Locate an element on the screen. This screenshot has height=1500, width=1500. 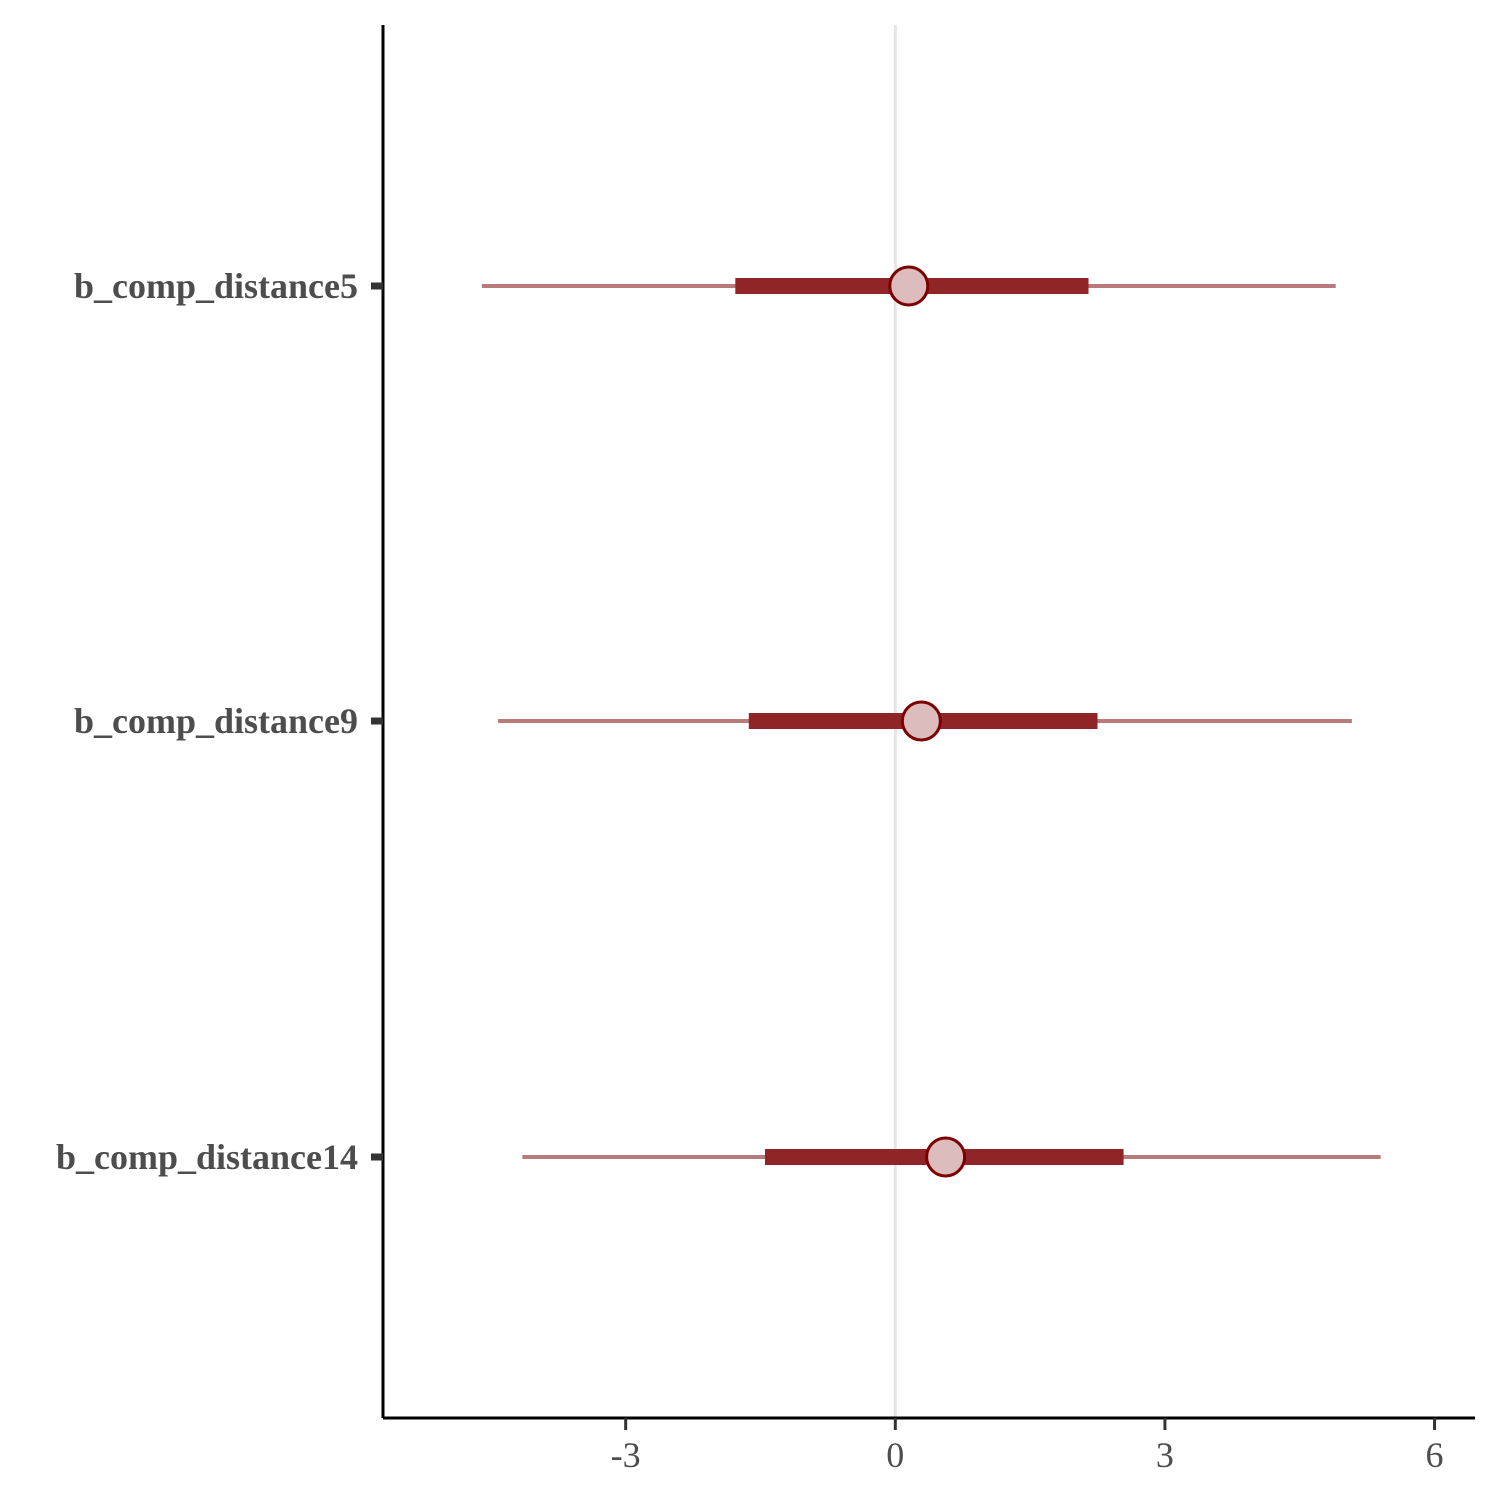
x-tick-label: 3 is located at coordinates (1165, 1455).